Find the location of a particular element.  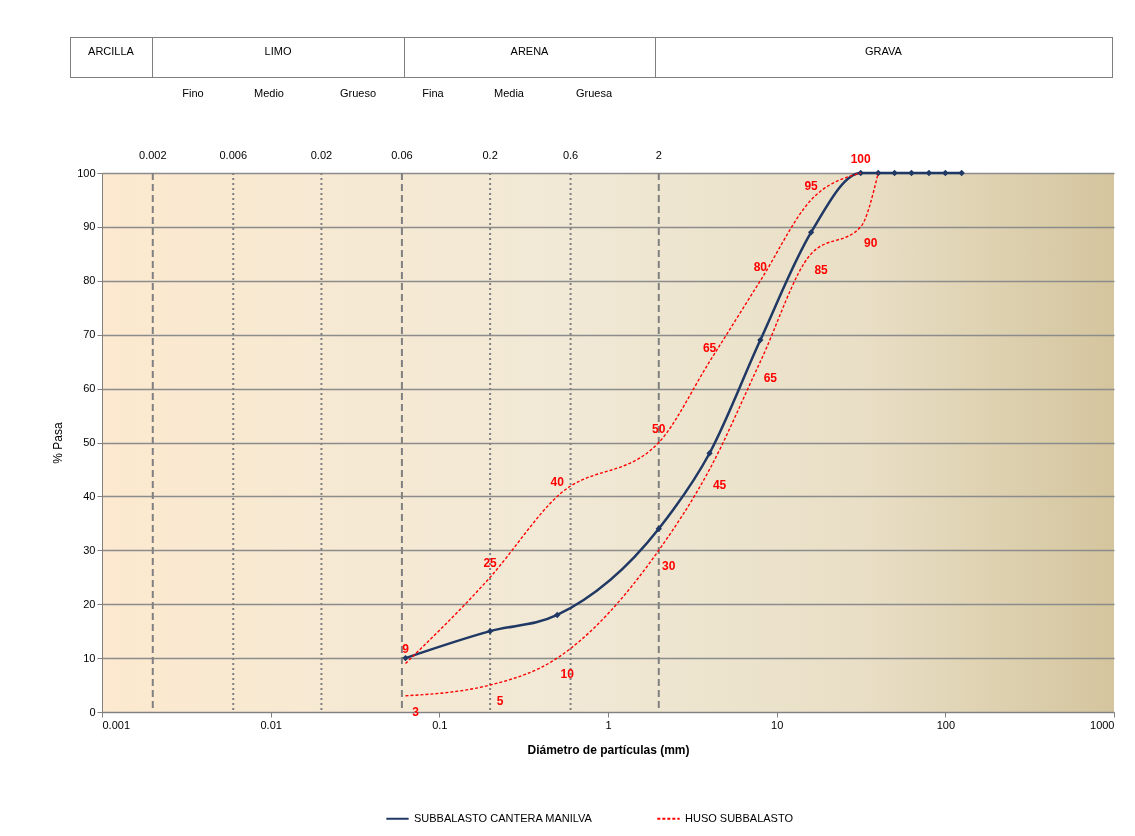

y-tick-label: 80 is located at coordinates (89, 280).